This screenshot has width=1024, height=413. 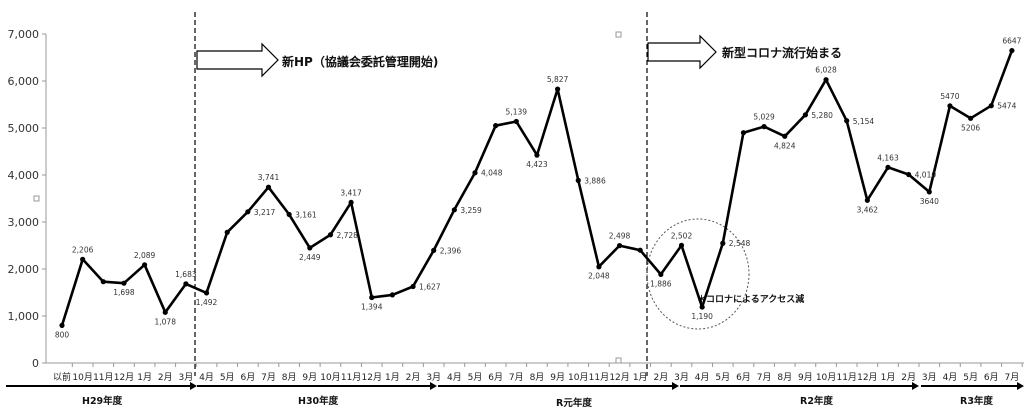 What do you see at coordinates (186, 274) in the screenshot?
I see `data-label: 1,683` at bounding box center [186, 274].